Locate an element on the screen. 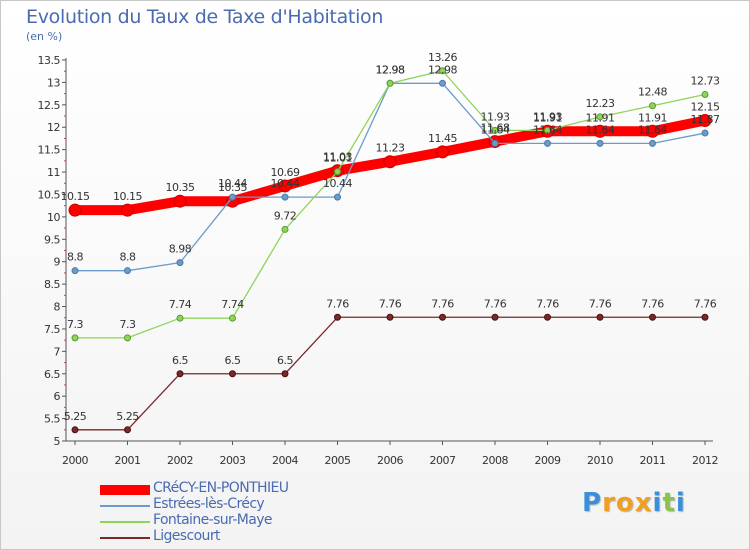 The height and width of the screenshot is (550, 750). data-label: 12.15 is located at coordinates (705, 107).